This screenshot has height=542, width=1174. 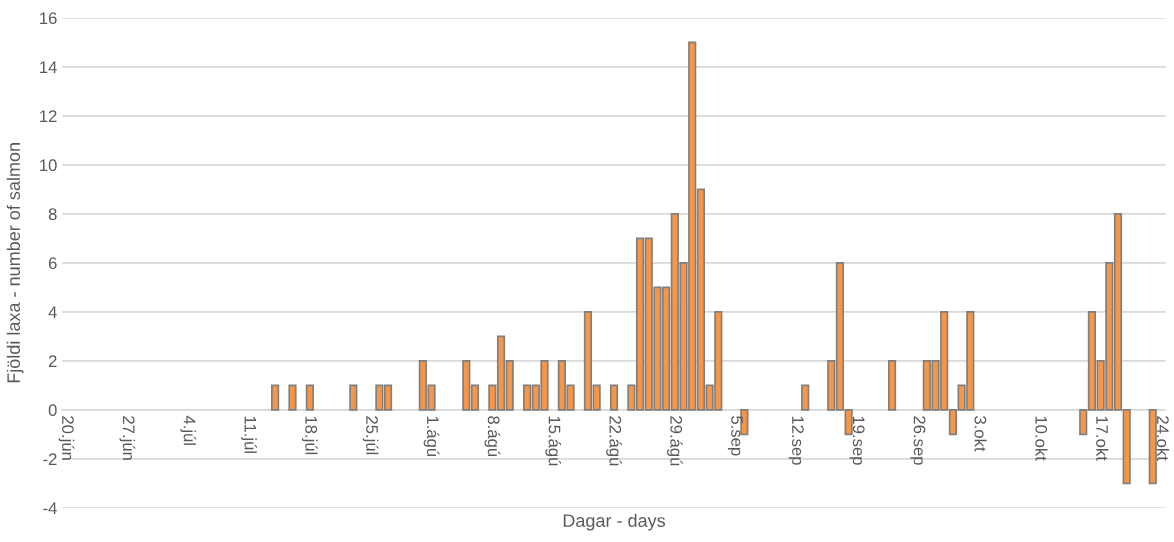 I want to click on x-tick-label: 8.ágú, so click(x=492, y=436).